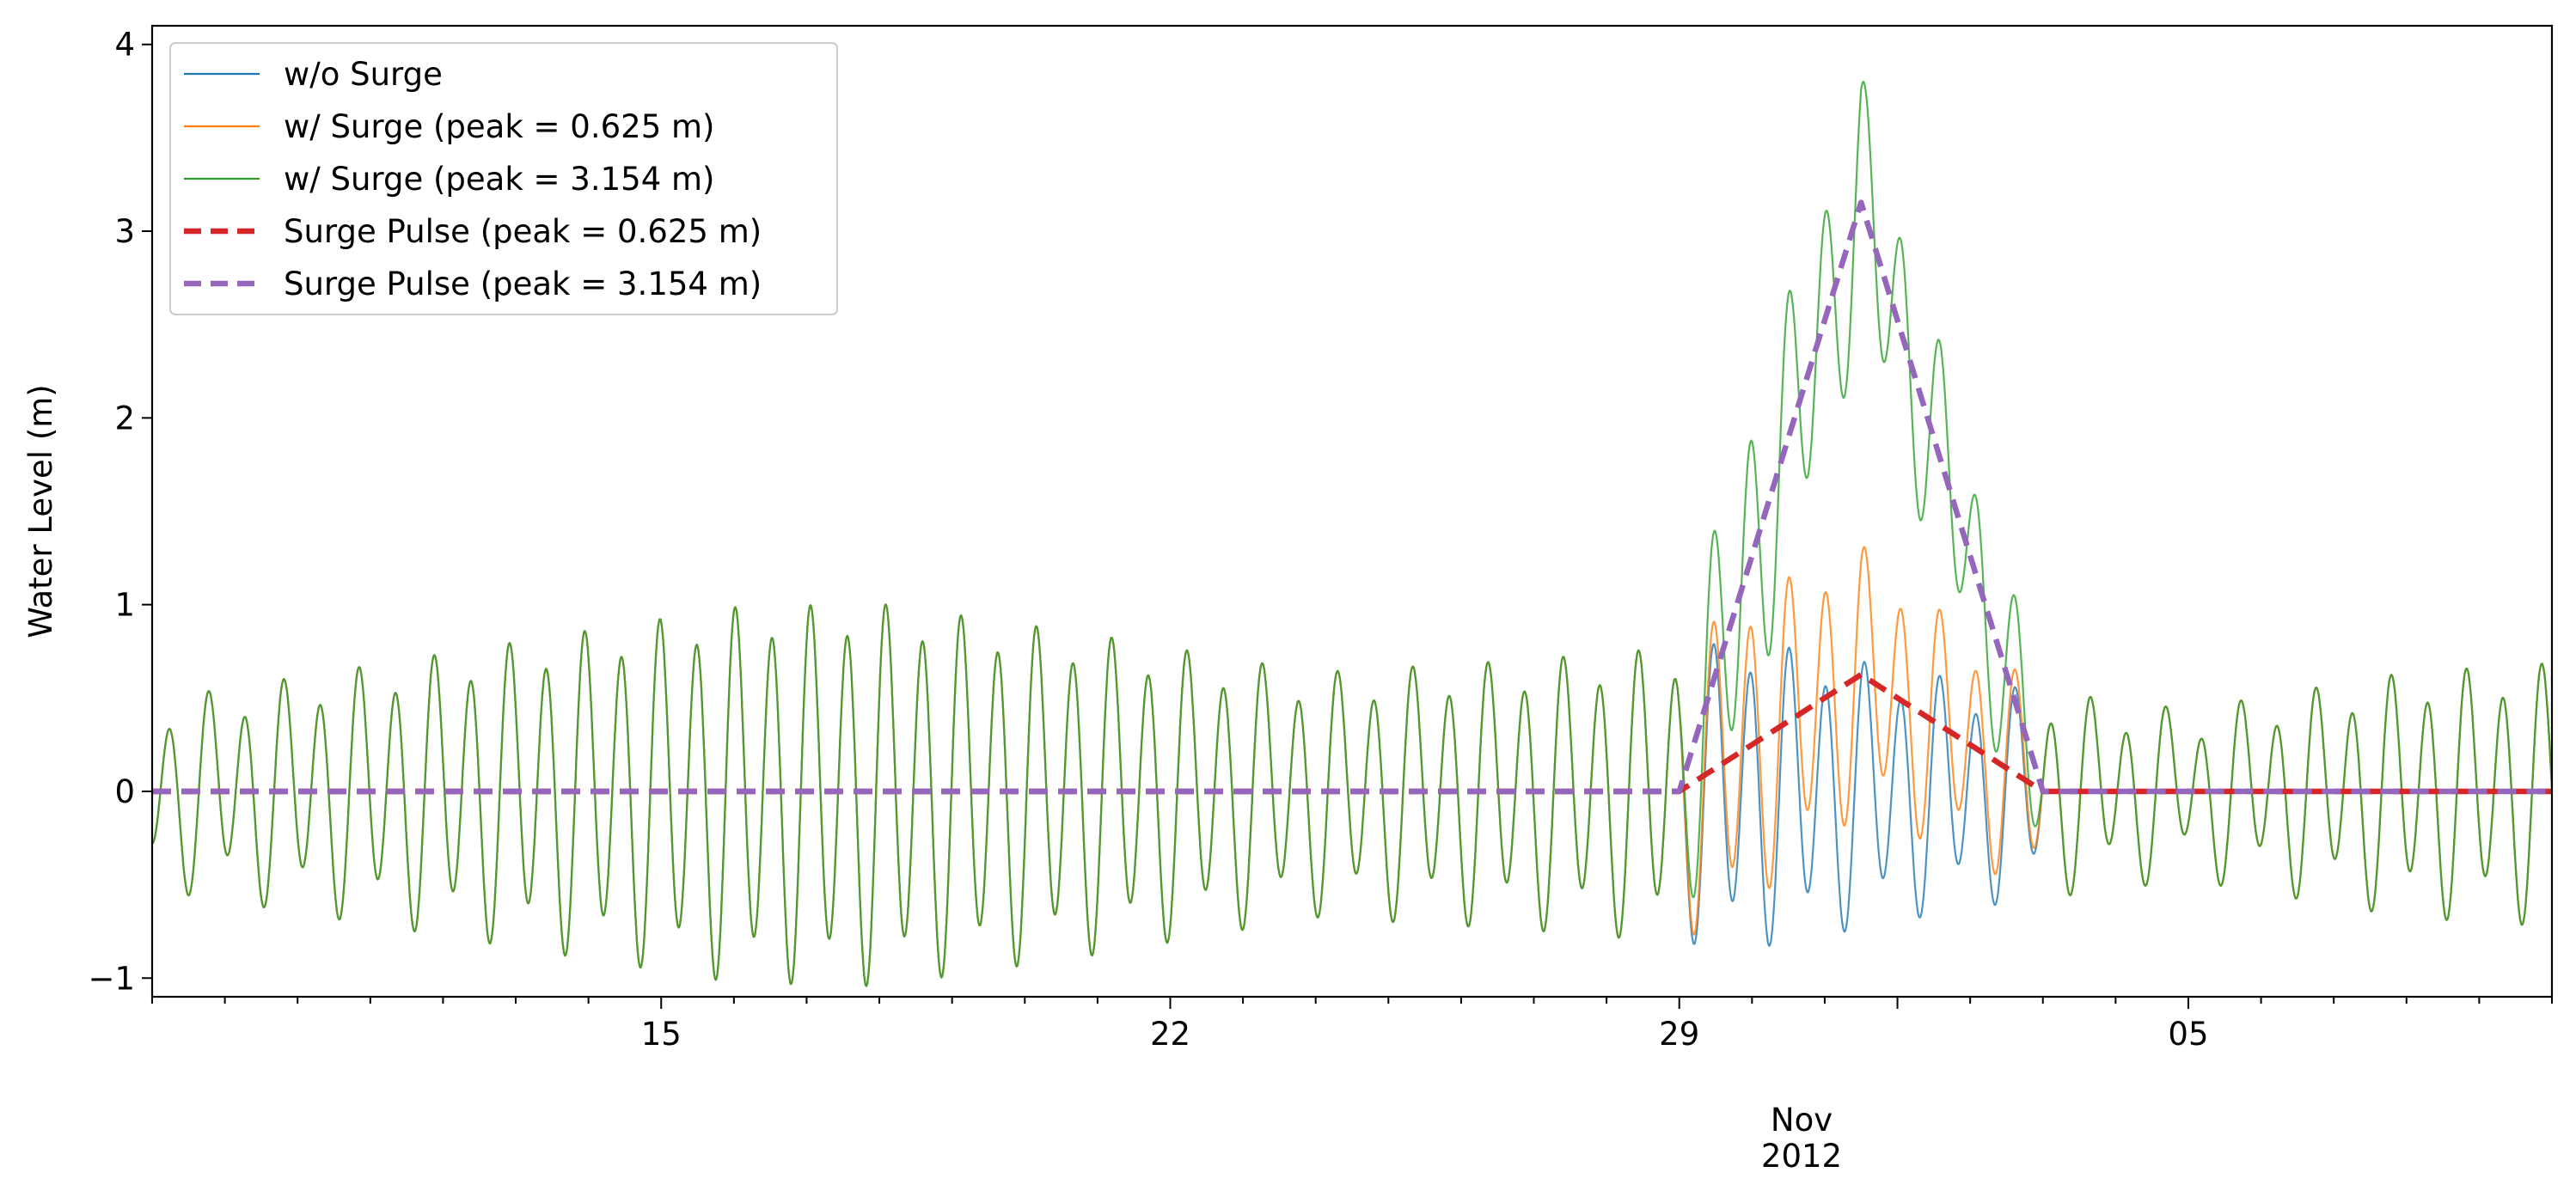 Image resolution: width=2576 pixels, height=1203 pixels. Describe the element at coordinates (523, 232) in the screenshot. I see `legend-label-3: Surge Pulse (peak = 0.625 m)` at that location.